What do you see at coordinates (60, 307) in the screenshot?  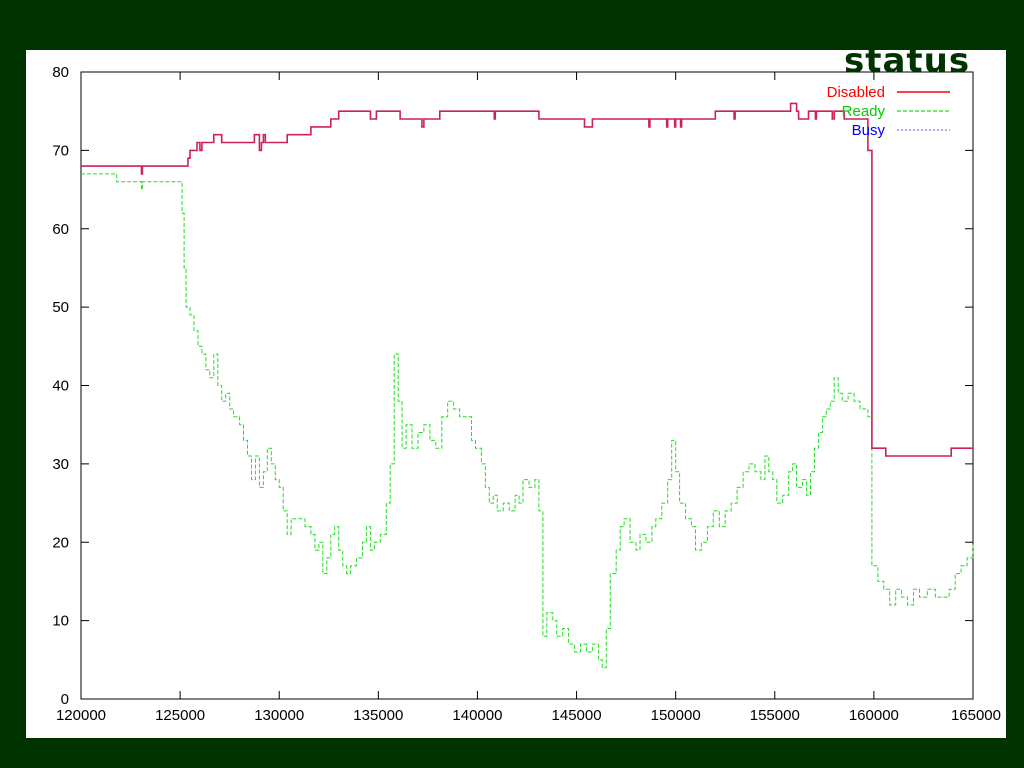 I see `y-tick-label: 50` at bounding box center [60, 307].